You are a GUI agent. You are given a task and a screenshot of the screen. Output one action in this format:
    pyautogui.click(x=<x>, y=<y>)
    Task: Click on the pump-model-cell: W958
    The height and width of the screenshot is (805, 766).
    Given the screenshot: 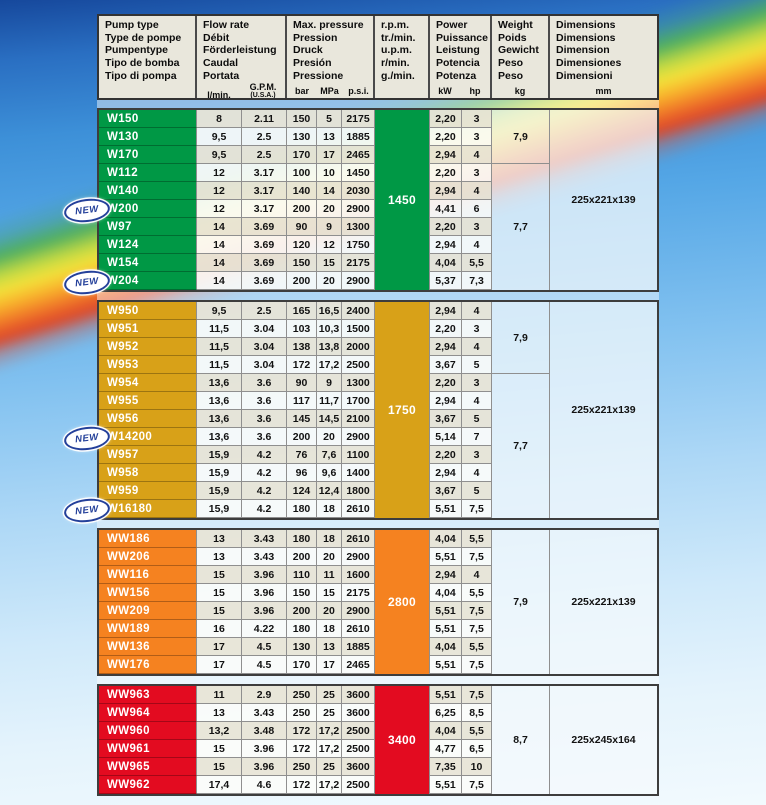 What is the action you would take?
    pyautogui.click(x=148, y=473)
    